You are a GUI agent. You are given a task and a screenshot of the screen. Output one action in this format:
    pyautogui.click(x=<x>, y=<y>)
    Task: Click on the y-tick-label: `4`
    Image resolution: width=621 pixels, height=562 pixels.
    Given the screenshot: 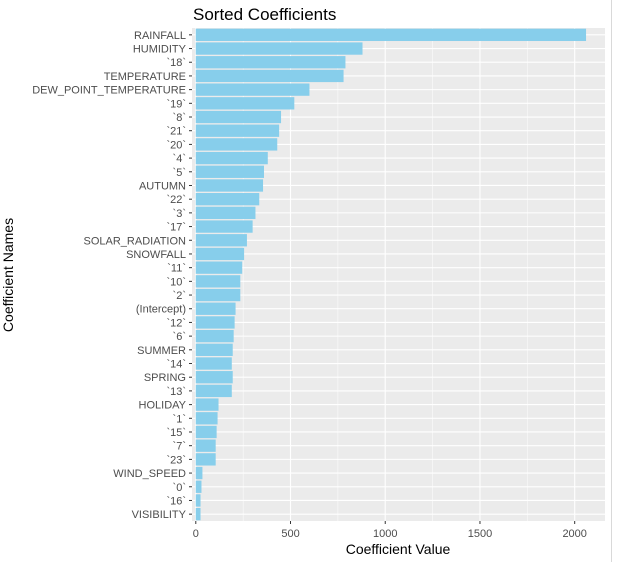 What is the action you would take?
    pyautogui.click(x=179, y=159)
    